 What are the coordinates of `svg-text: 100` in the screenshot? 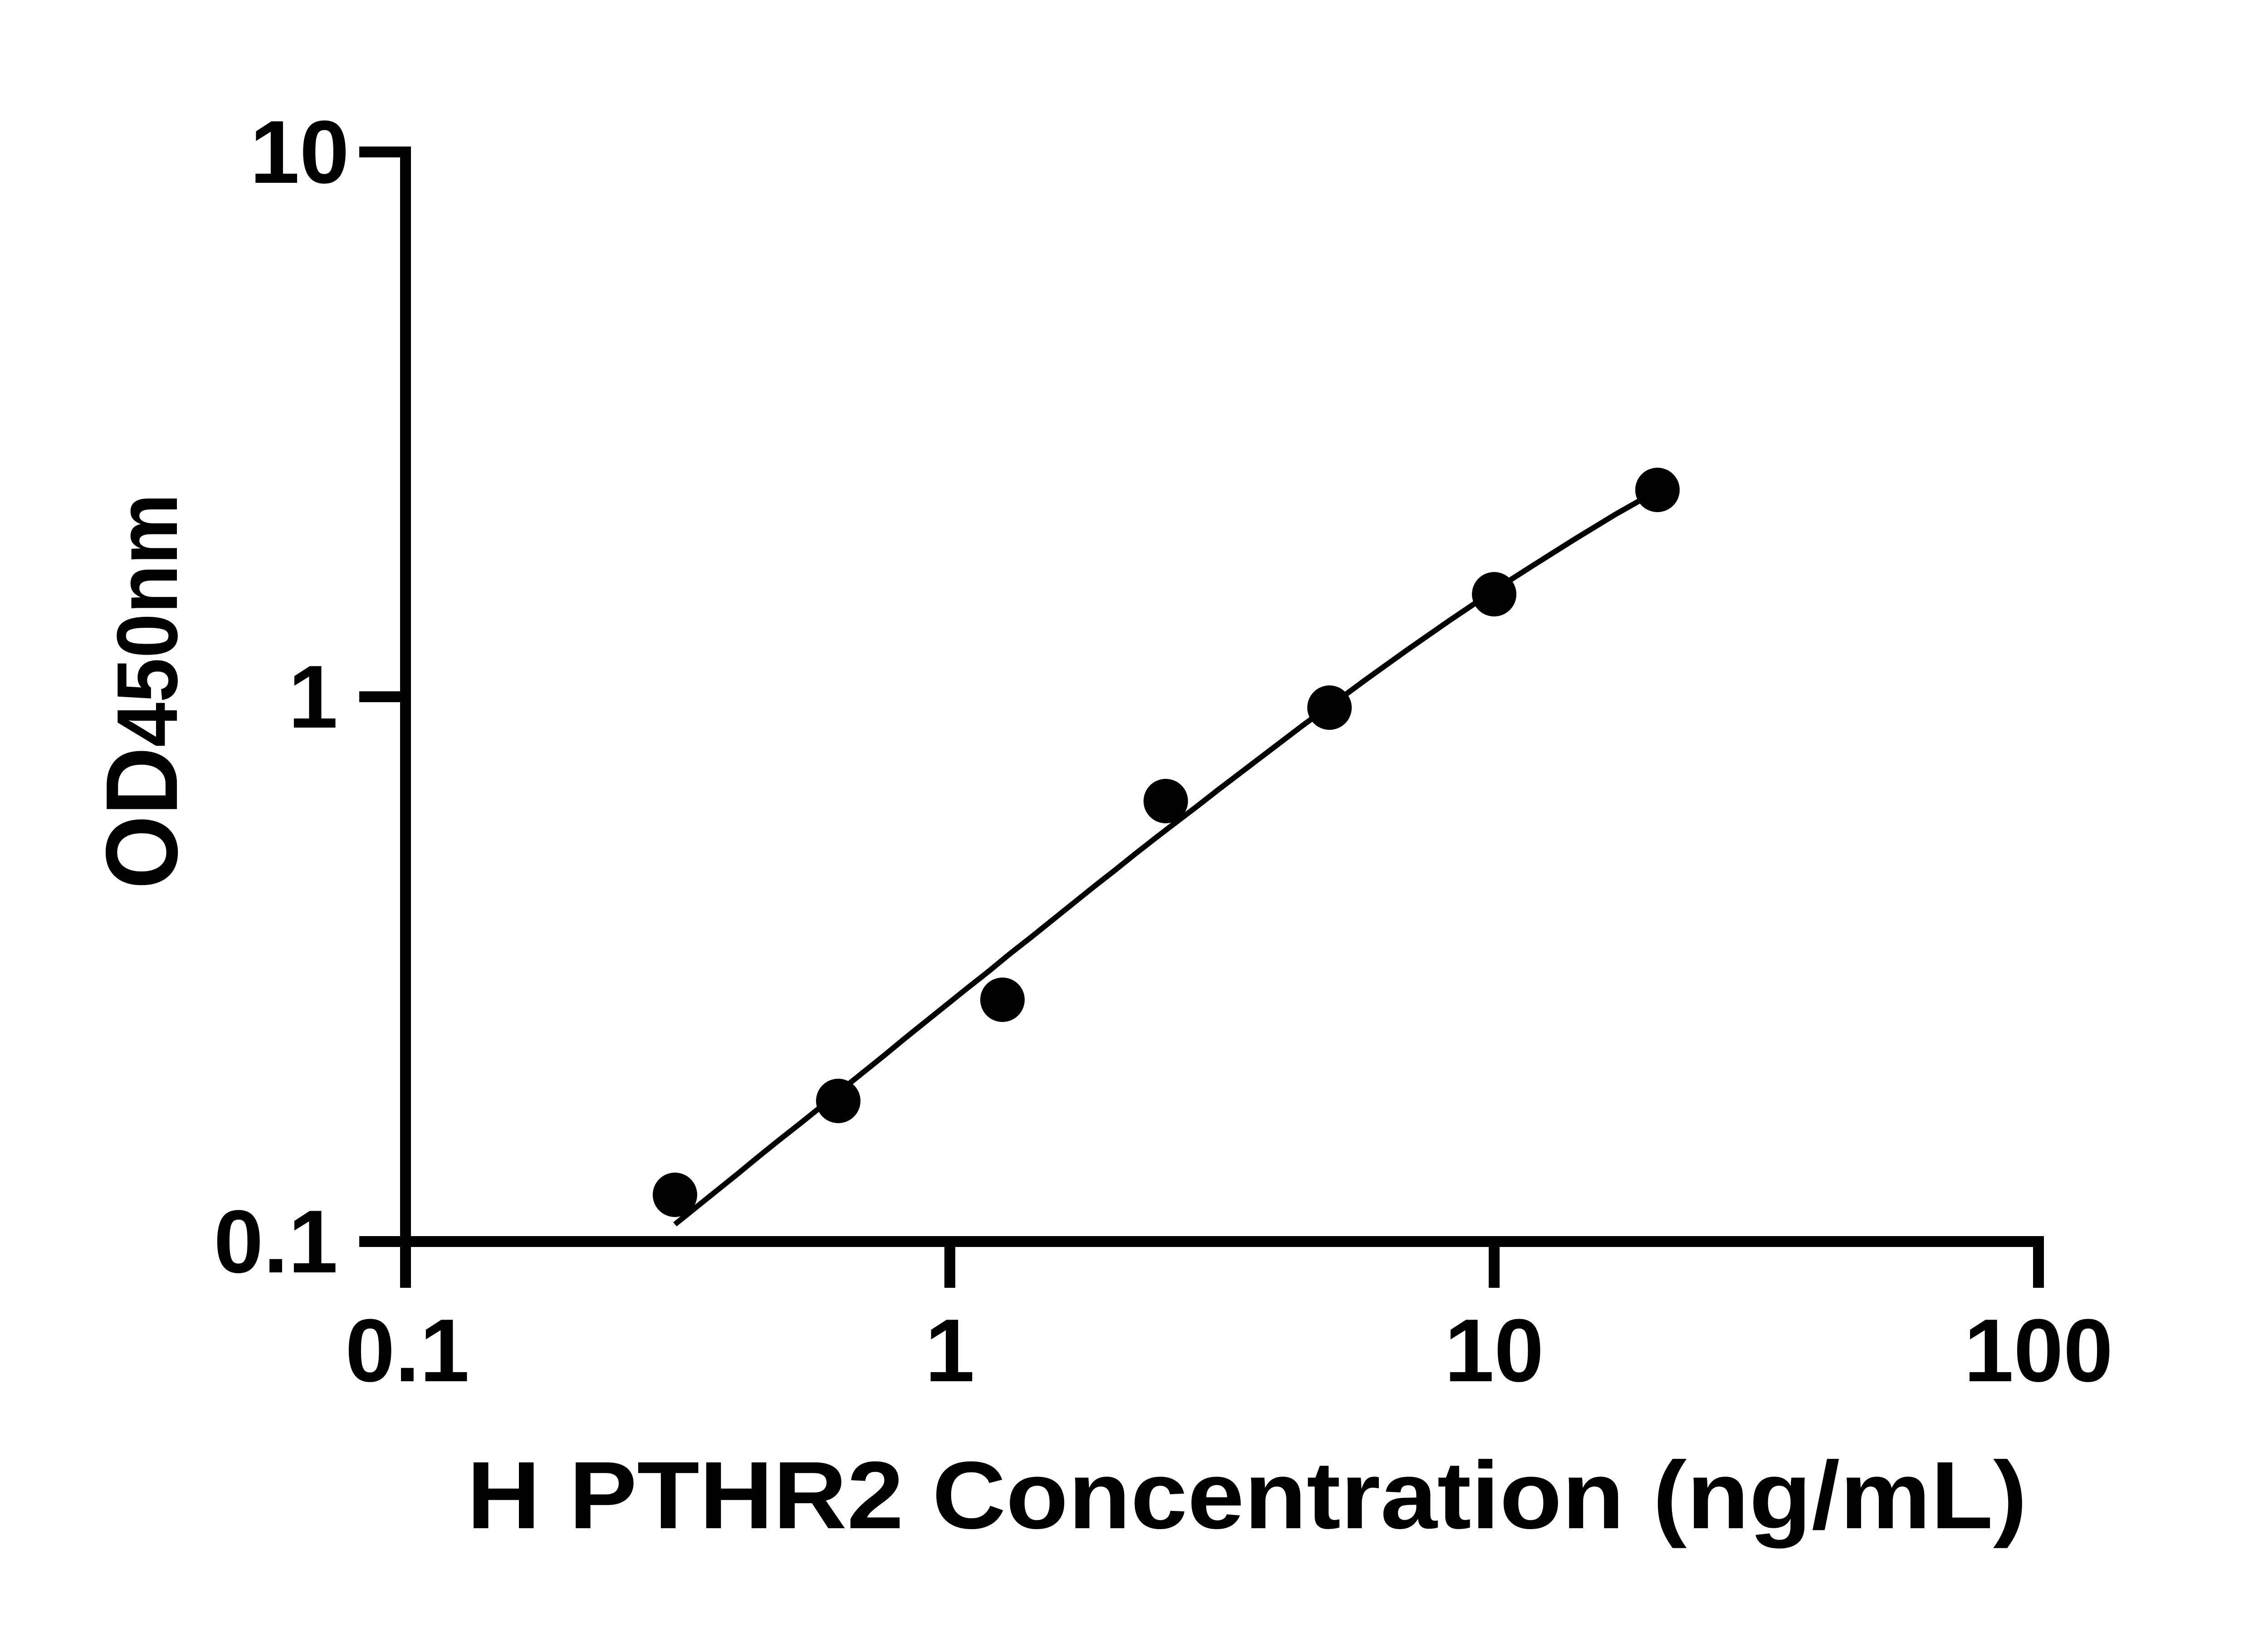 It's located at (2038, 1350).